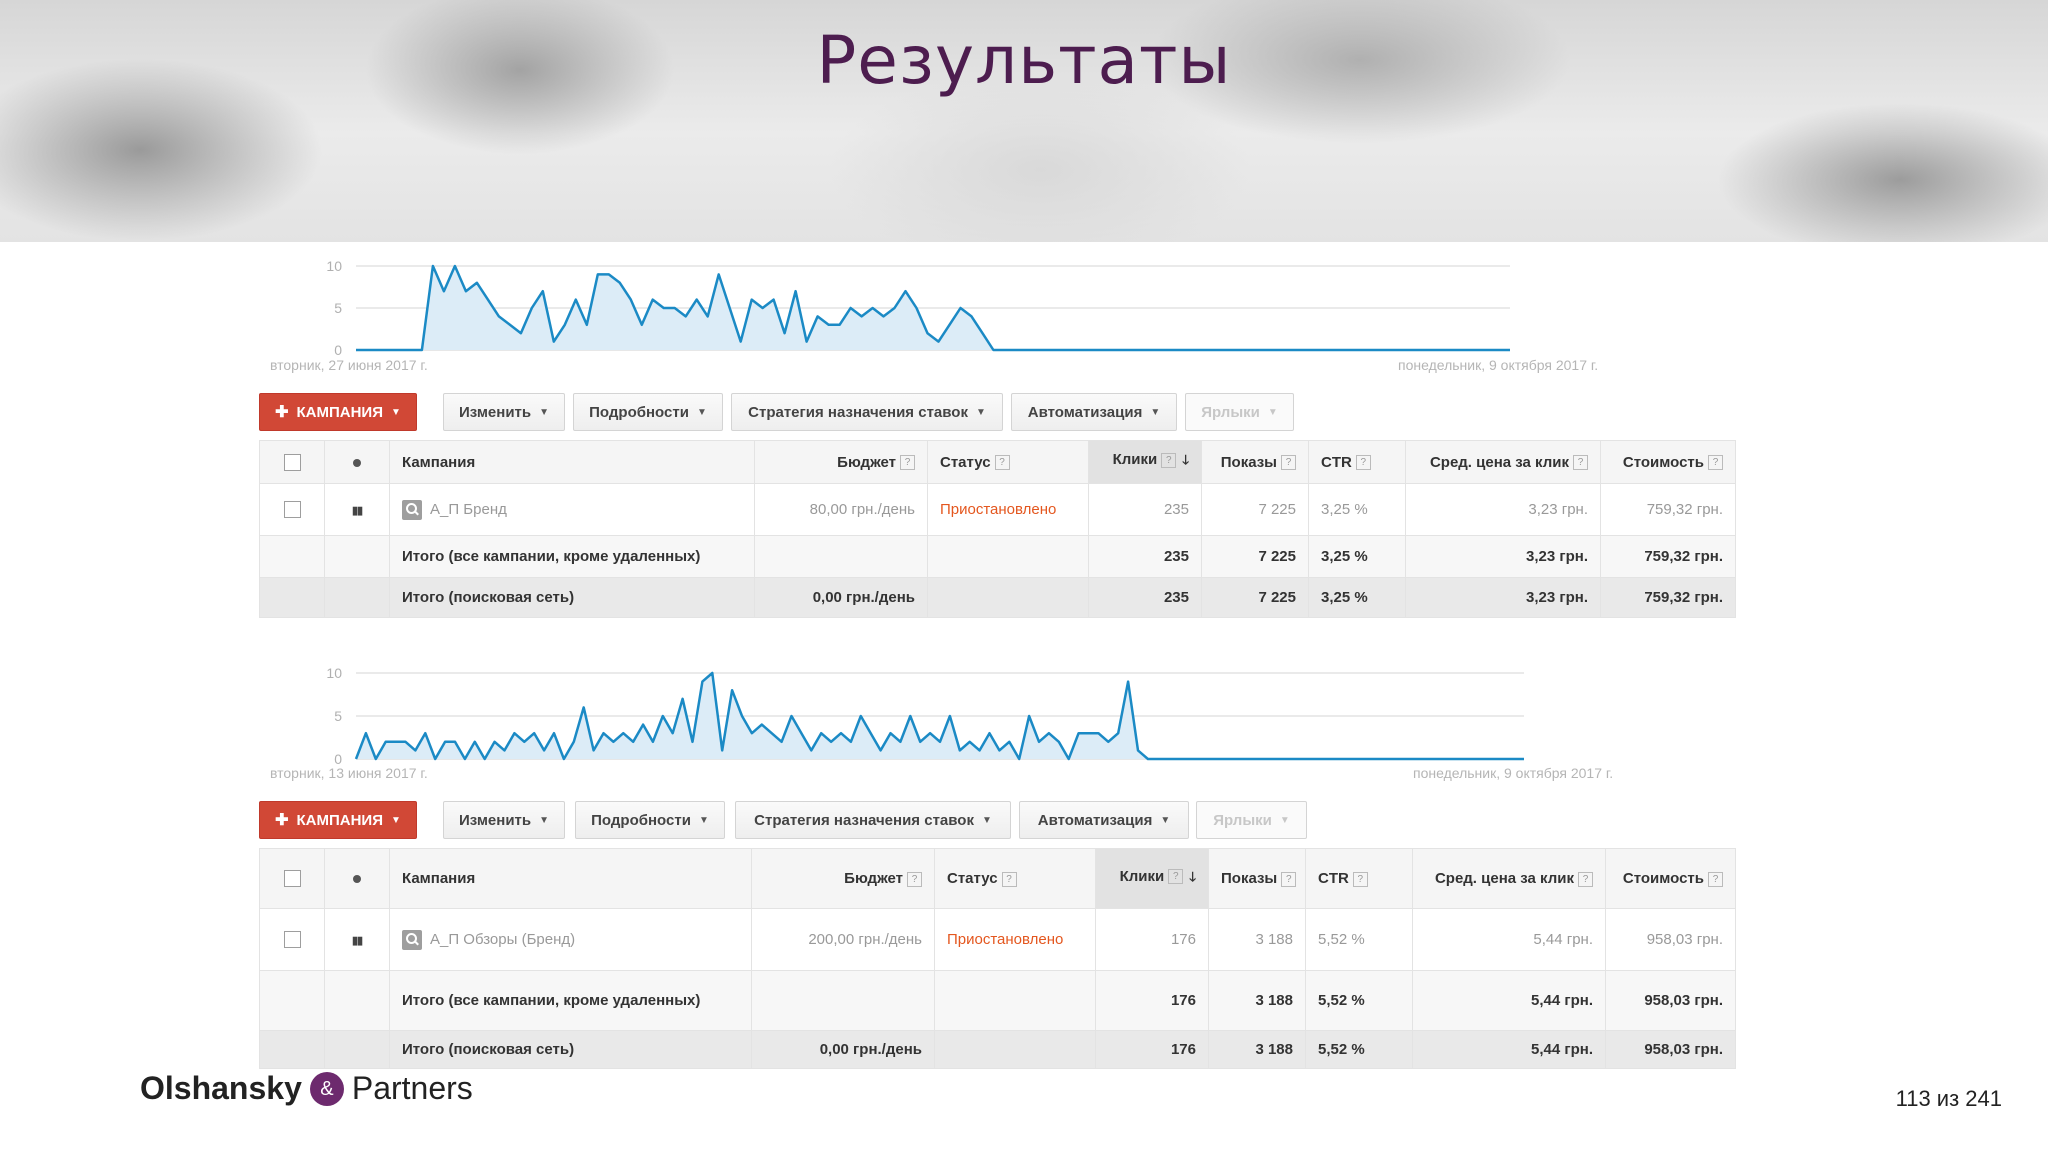 The height and width of the screenshot is (1152, 2048). I want to click on total-search-clicks: 235, so click(1145, 597).